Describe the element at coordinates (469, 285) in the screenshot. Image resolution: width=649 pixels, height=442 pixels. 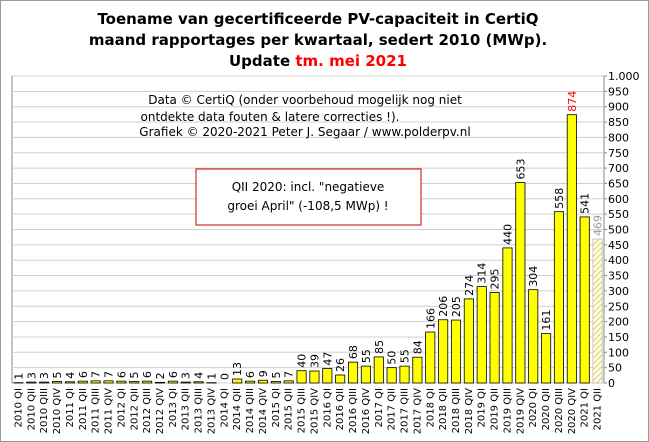
I see `value-label: 274` at that location.